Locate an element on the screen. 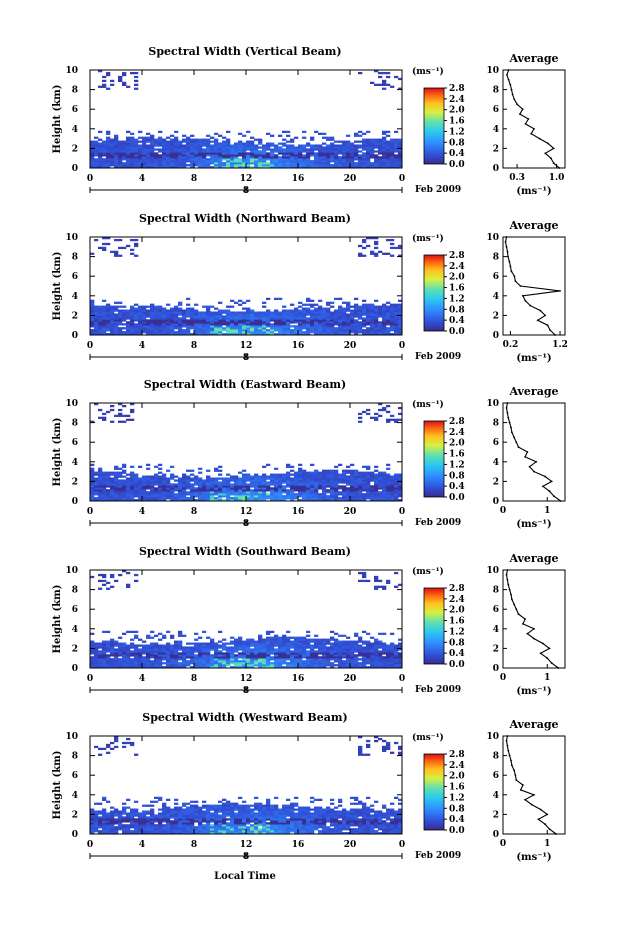  profile-point is located at coordinates (551, 481).